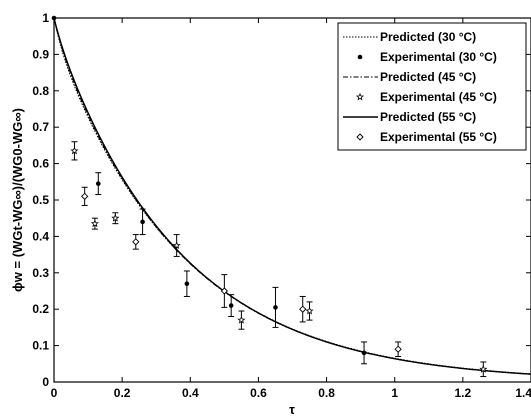 The image size is (531, 416). Describe the element at coordinates (428, 77) in the screenshot. I see `legend-label: Predicted (45 °C)` at that location.